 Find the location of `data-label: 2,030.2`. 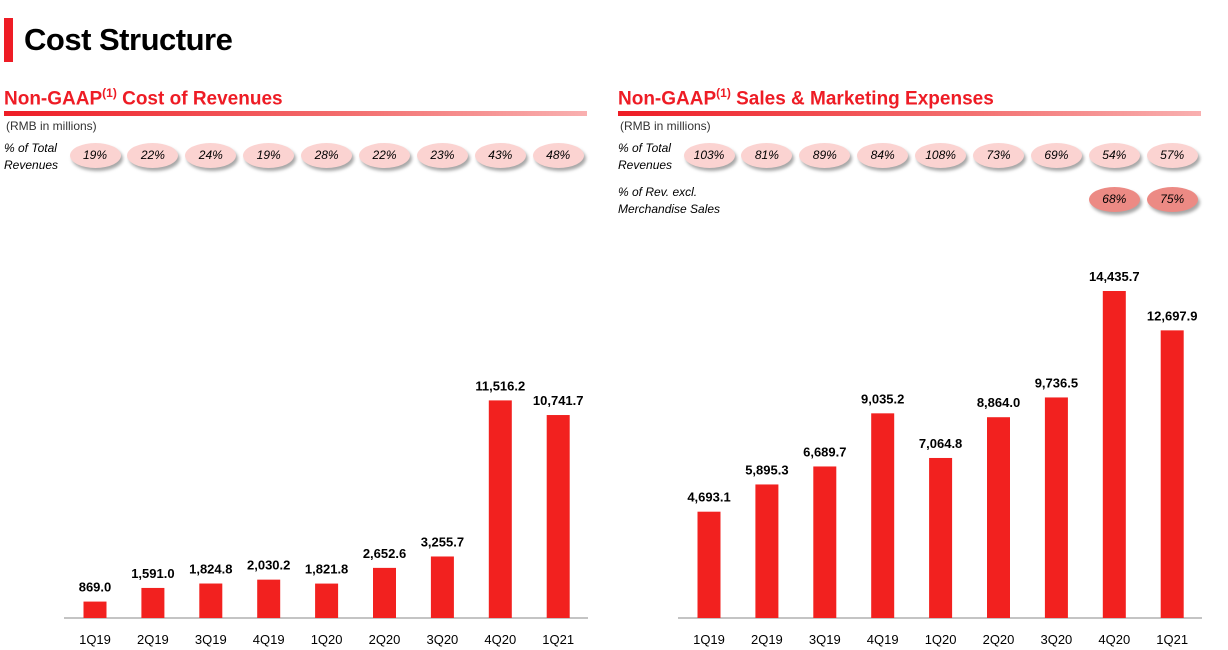

data-label: 2,030.2 is located at coordinates (268, 565).